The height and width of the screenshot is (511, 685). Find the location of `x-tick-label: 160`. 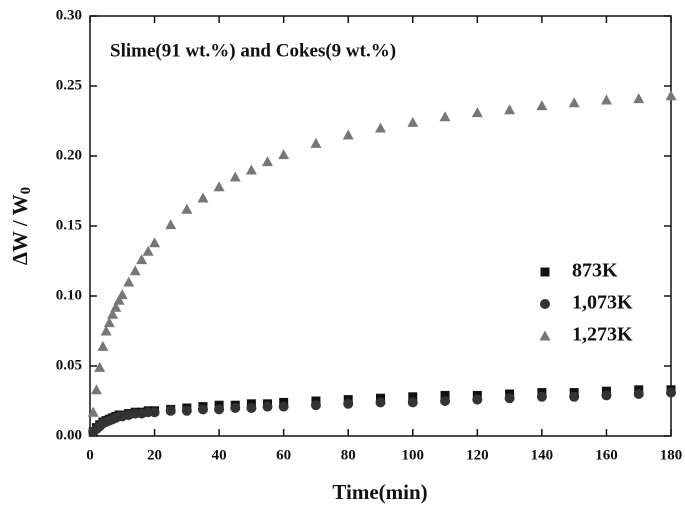

x-tick-label: 160 is located at coordinates (606, 455).